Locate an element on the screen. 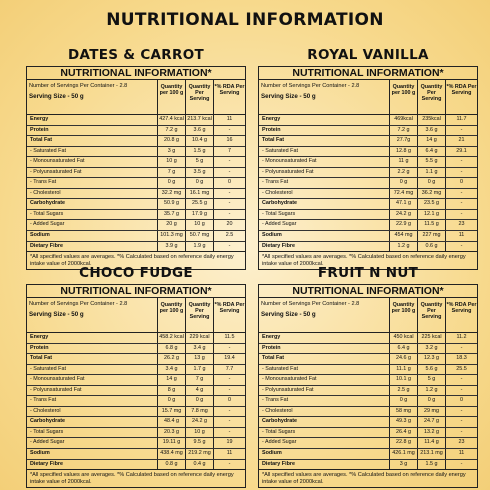 The image size is (490, 490). nutrient-label: - Polyunsaturated Fat is located at coordinates (92, 390).